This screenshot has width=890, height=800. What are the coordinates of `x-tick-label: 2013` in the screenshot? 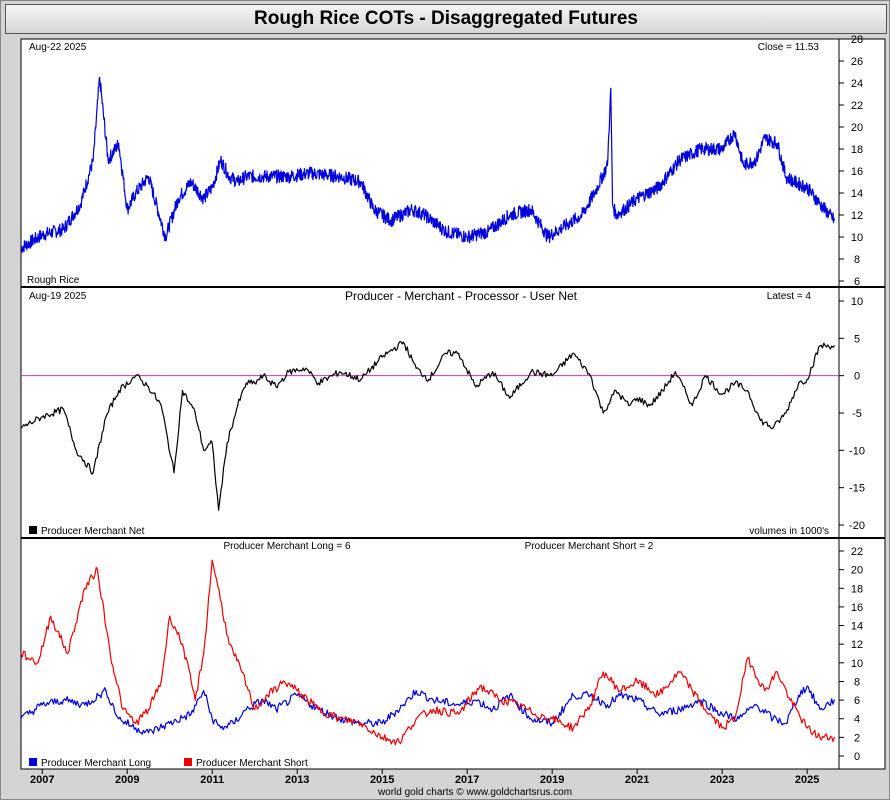 It's located at (297, 780).